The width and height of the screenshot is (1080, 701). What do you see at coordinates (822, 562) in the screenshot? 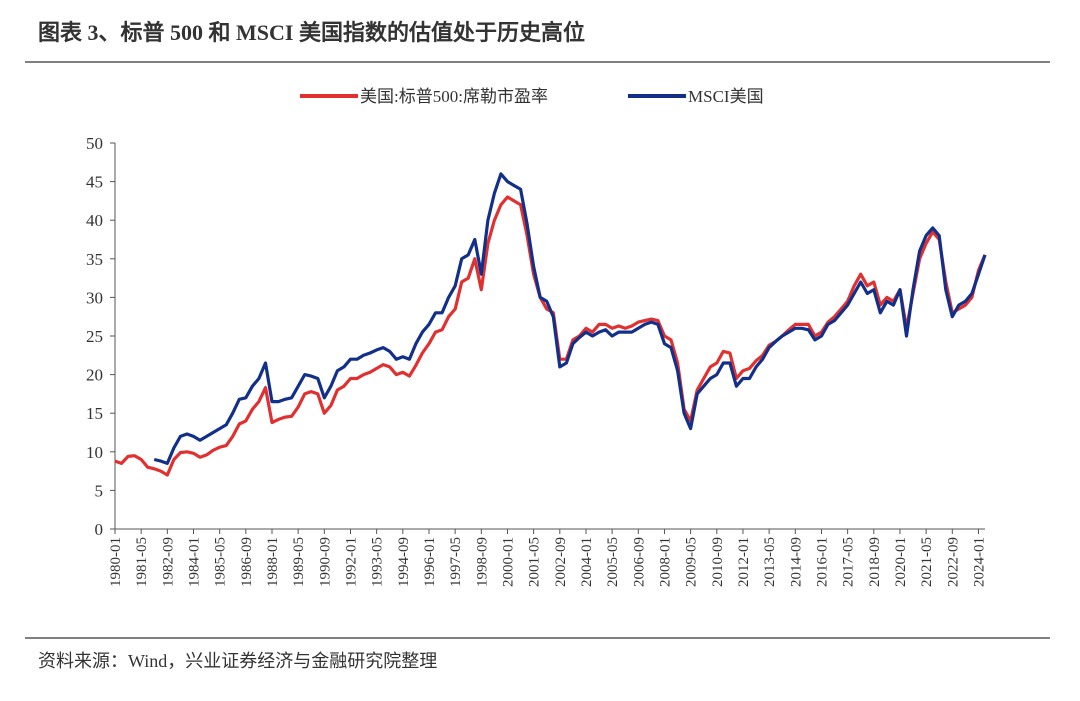
I see `x-tick-label: 2016-01` at bounding box center [822, 562].